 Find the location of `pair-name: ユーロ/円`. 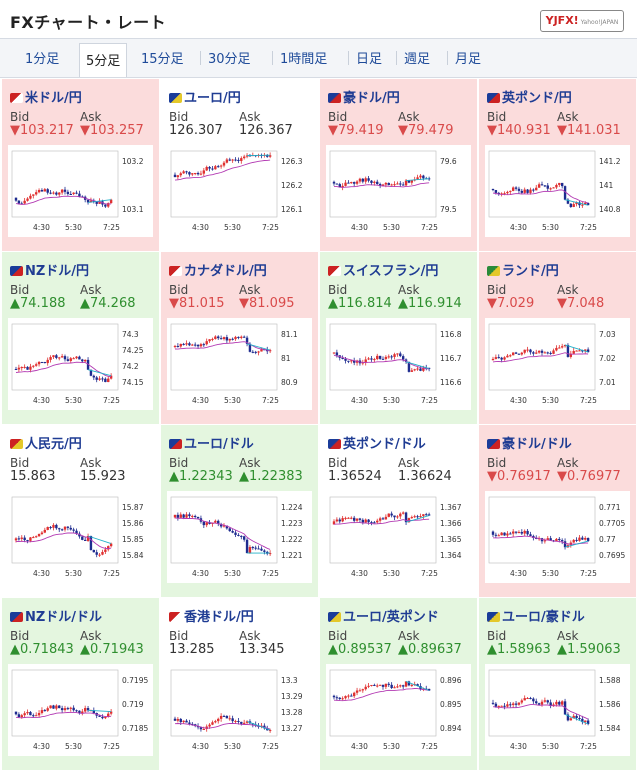

pair-name: ユーロ/円 is located at coordinates (205, 96).